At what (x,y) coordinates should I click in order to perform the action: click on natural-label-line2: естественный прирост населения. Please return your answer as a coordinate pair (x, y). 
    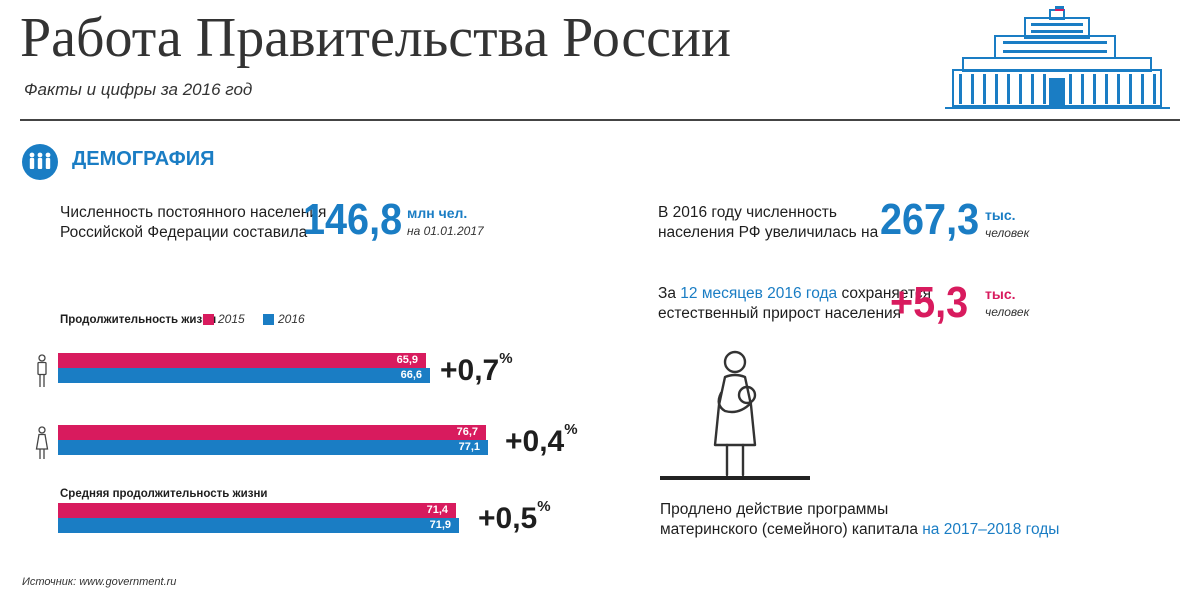
    Looking at the image, I should click on (780, 313).